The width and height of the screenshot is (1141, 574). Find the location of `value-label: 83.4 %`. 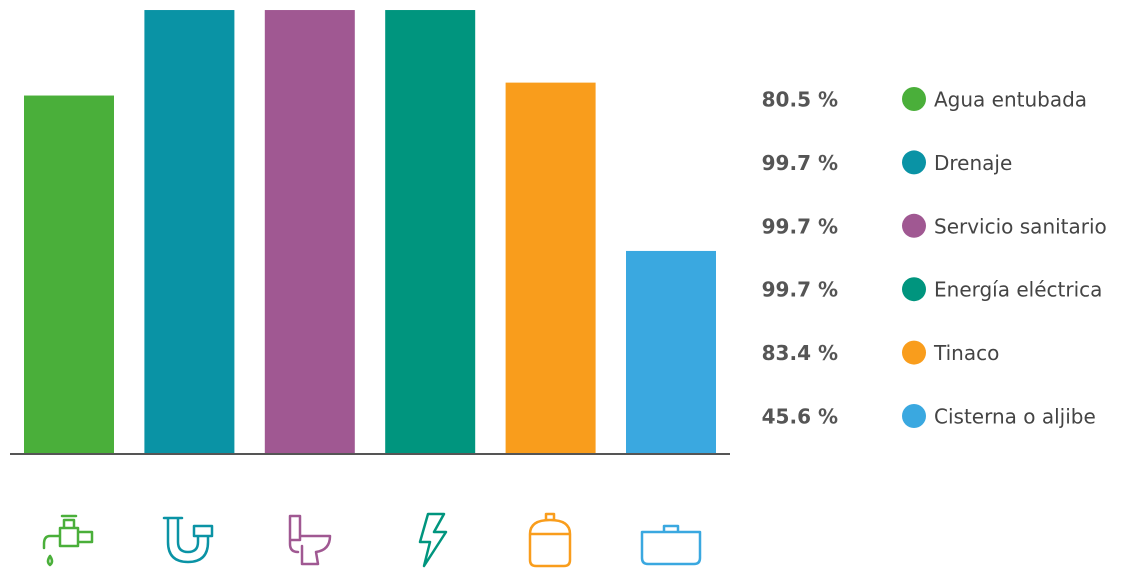

value-label: 83.4 % is located at coordinates (800, 353).